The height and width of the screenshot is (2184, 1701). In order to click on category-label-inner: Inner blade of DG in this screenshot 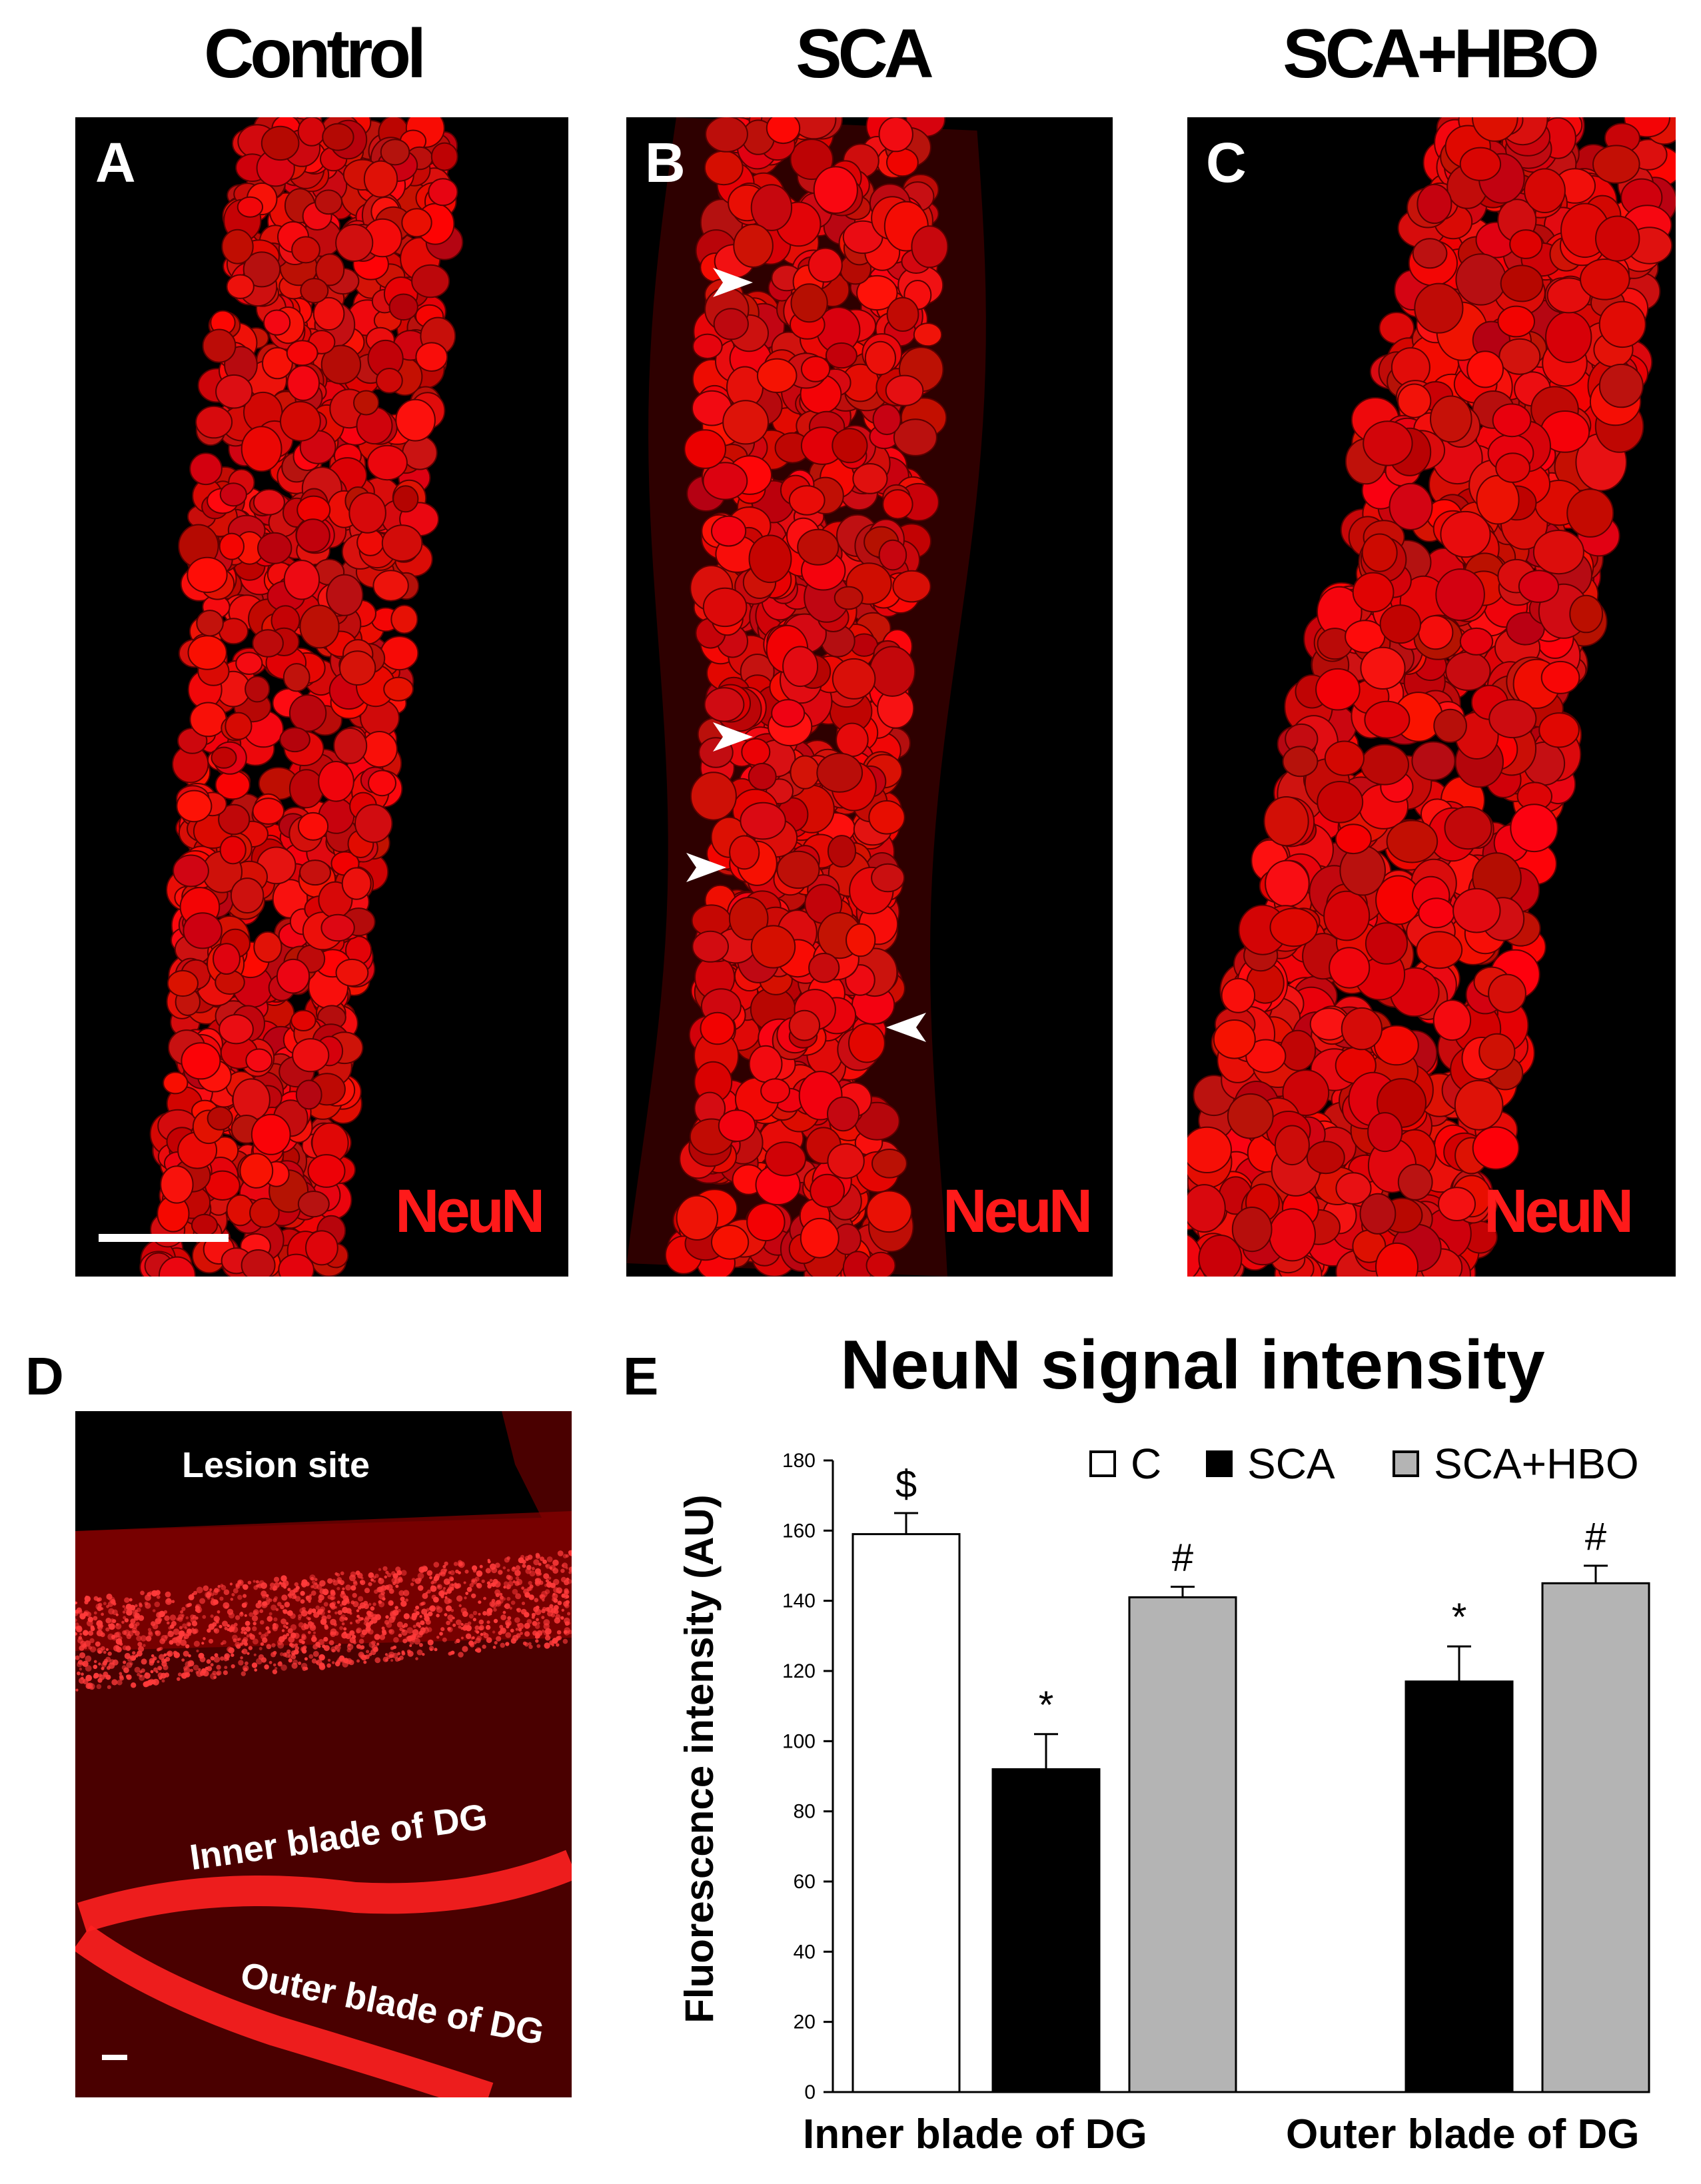, I will do `click(975, 2134)`.